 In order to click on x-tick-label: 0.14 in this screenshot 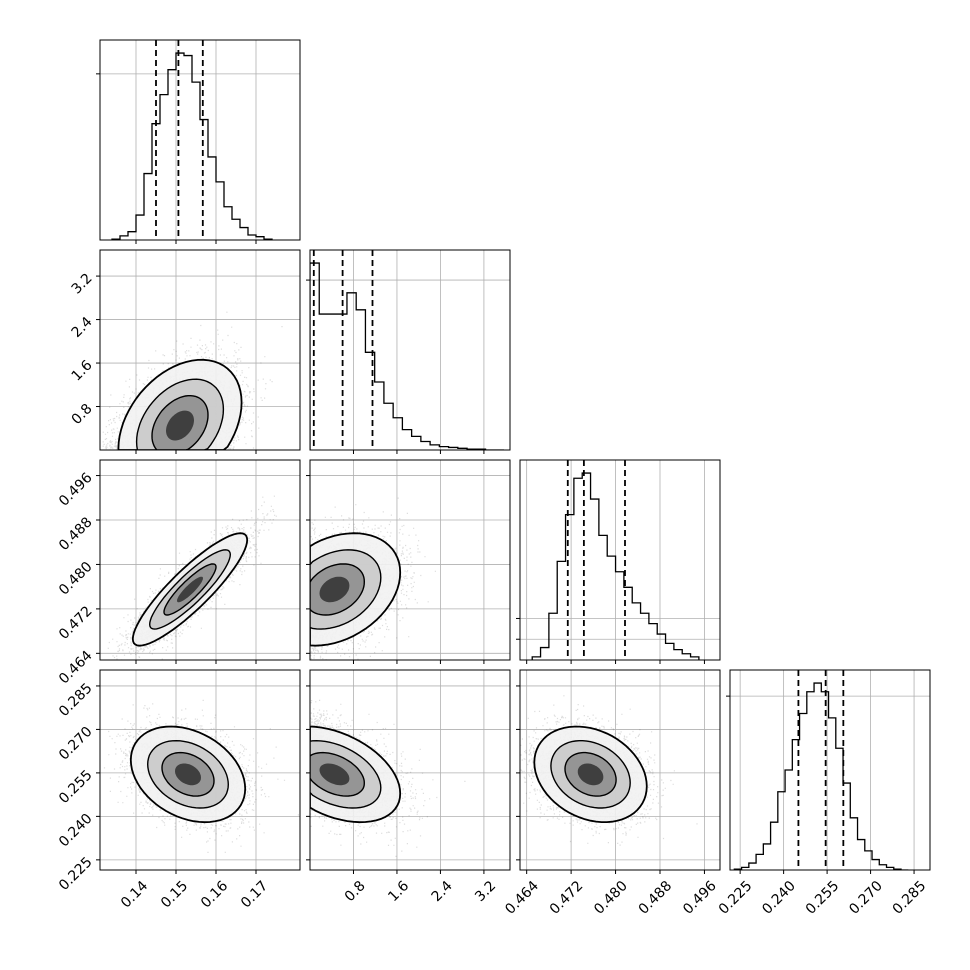, I will do `click(134, 894)`.